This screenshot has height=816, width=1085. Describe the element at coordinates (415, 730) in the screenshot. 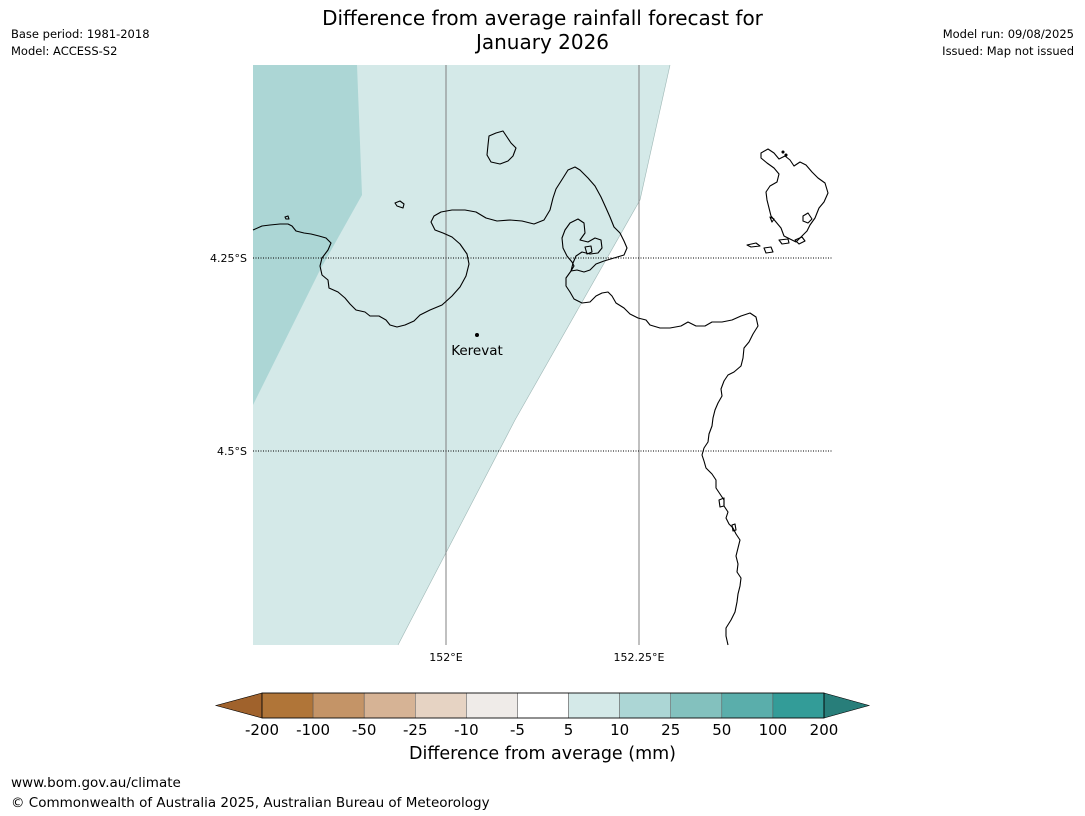

I see `colorbar-tick-label: -25` at that location.